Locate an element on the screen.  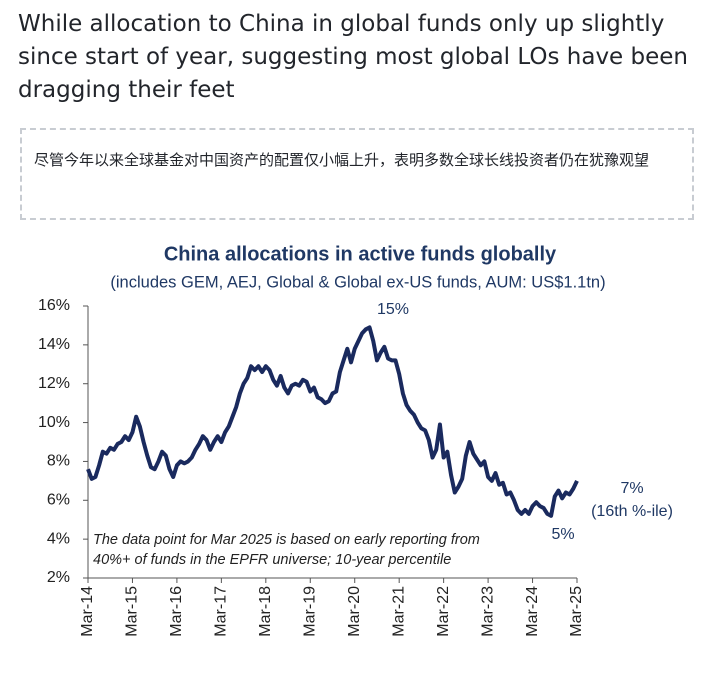
x-tick-label: Mar-24 is located at coordinates (532, 611).